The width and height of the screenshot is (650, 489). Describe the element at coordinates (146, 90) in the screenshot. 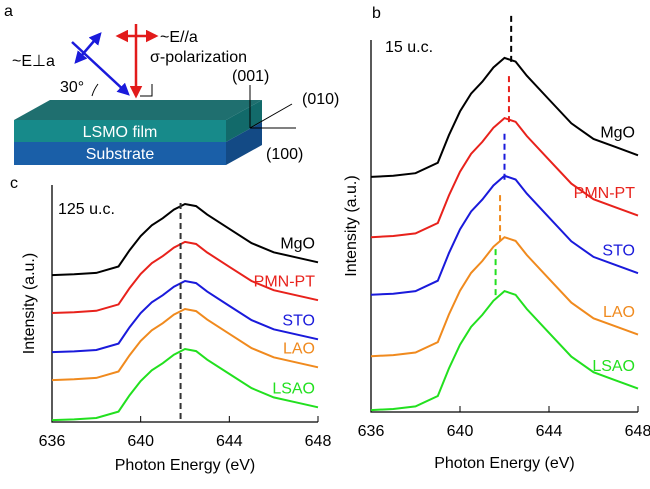

I see `right-angle` at that location.